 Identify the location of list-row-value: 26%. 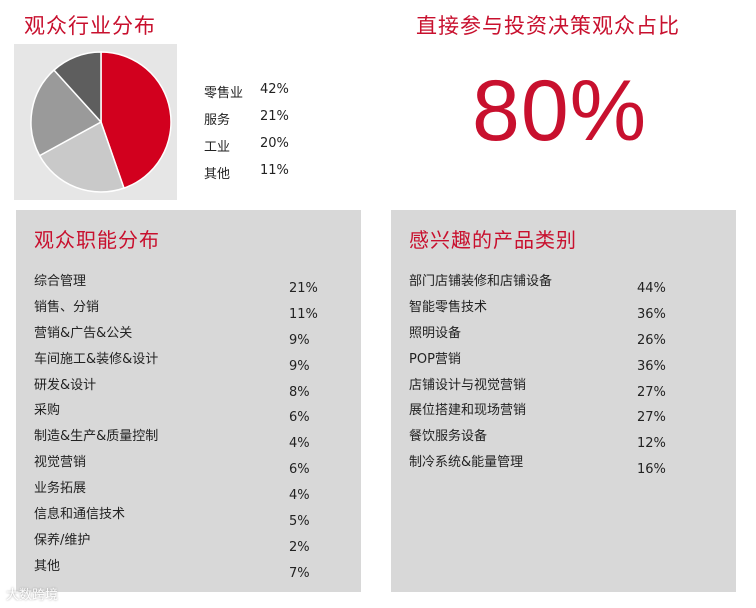
(651, 340).